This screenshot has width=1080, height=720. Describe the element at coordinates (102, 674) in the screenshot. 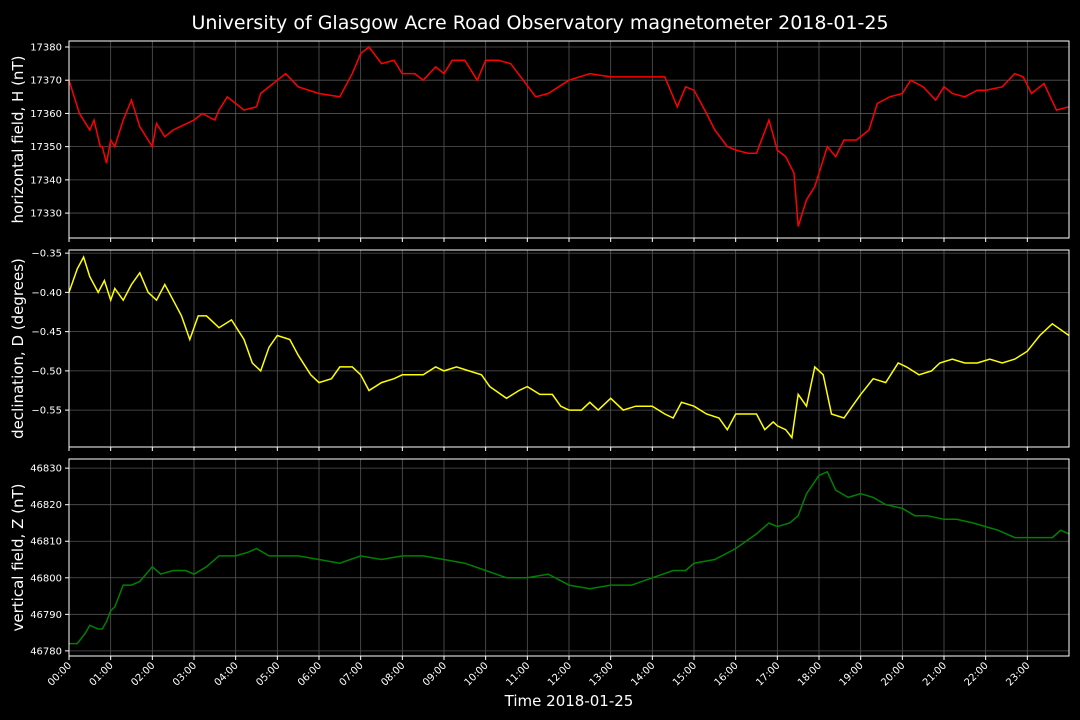

I see `x-tick-label: 01:00` at that location.